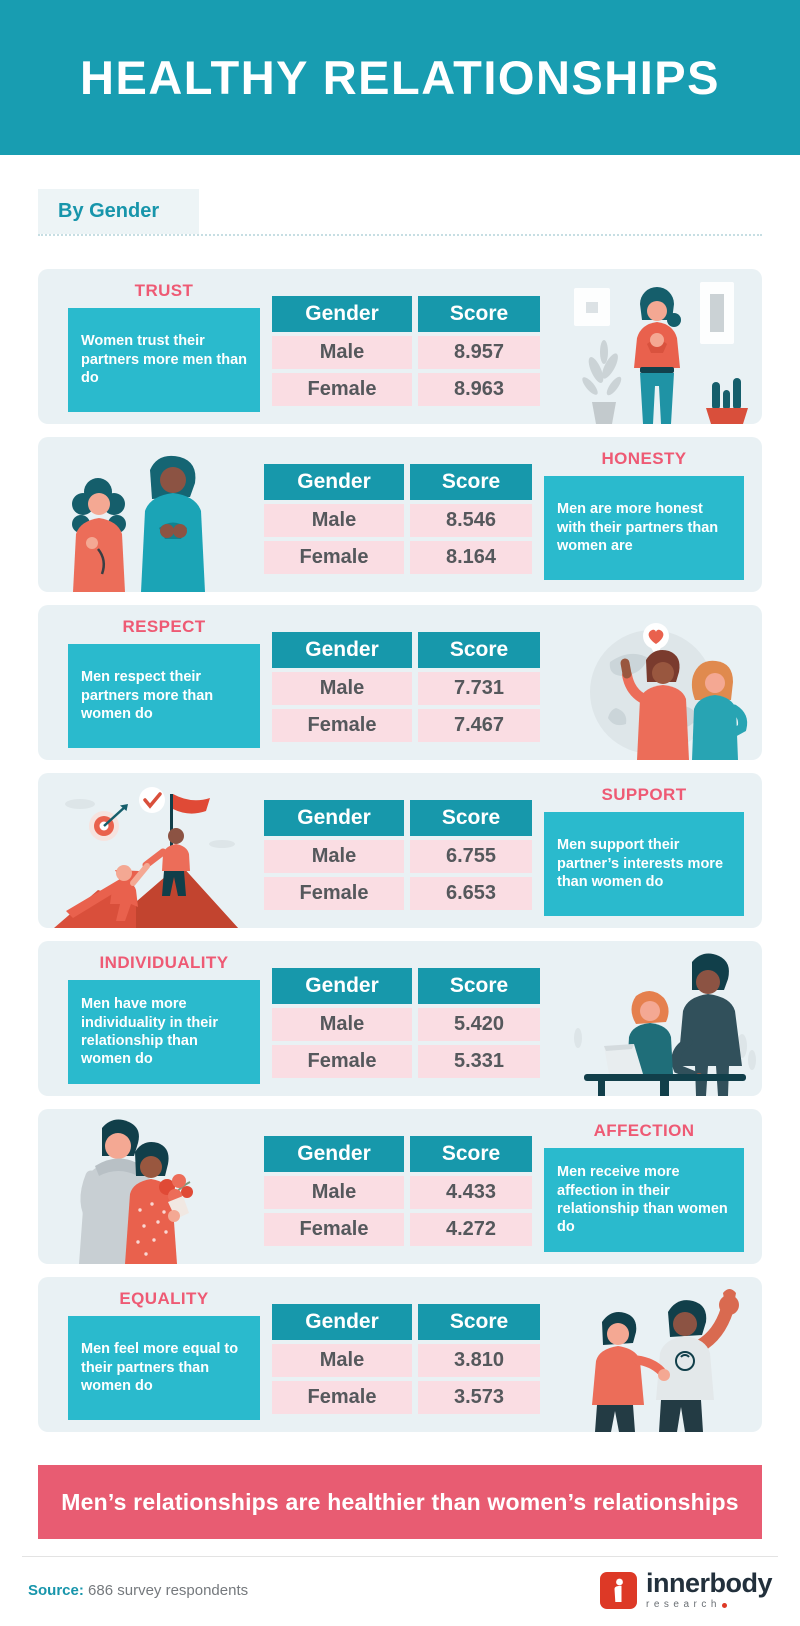  What do you see at coordinates (471, 1229) in the screenshot?
I see `female-score: 4.272` at bounding box center [471, 1229].